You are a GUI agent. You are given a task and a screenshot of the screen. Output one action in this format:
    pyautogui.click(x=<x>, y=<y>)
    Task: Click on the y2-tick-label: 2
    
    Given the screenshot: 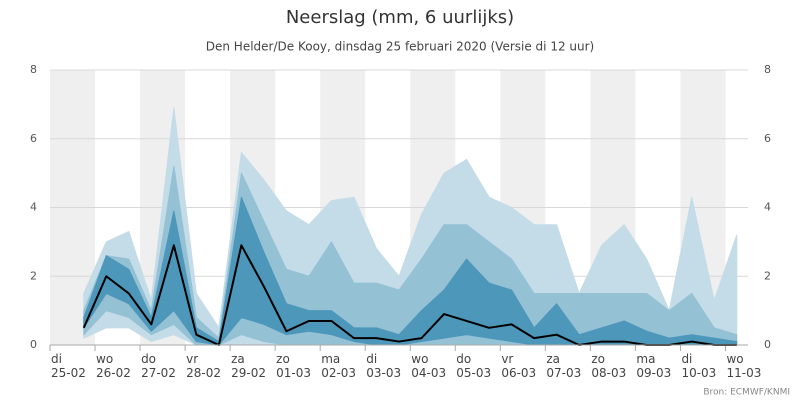 What is the action you would take?
    pyautogui.click(x=767, y=275)
    